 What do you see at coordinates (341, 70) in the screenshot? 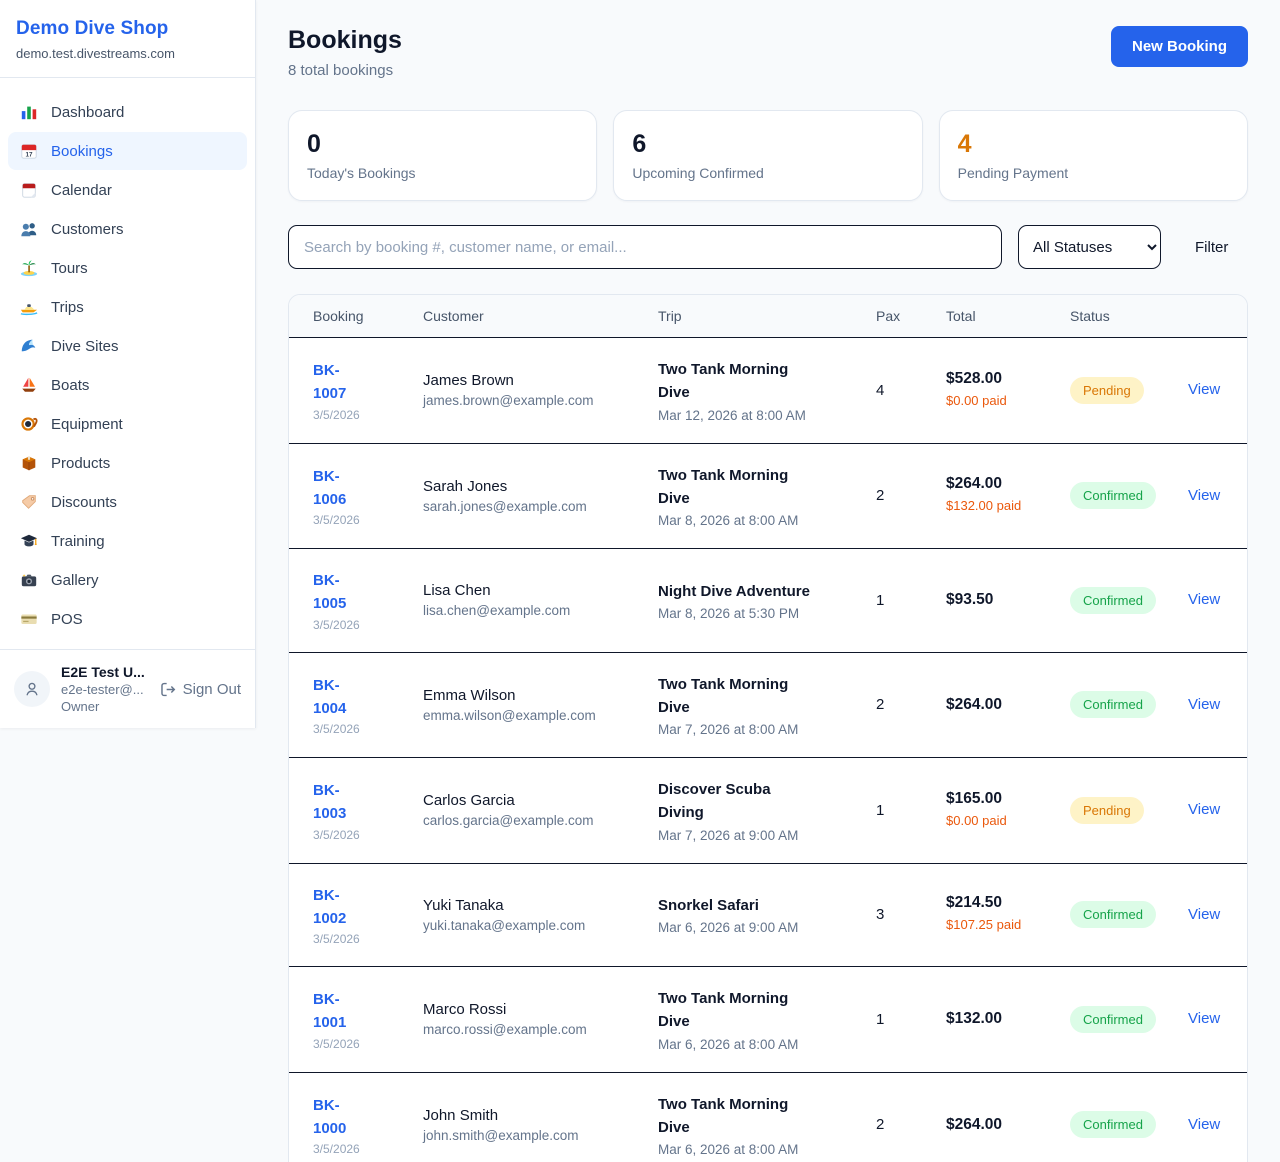
I see `page-subtitle: 8 total bookings` at bounding box center [341, 70].